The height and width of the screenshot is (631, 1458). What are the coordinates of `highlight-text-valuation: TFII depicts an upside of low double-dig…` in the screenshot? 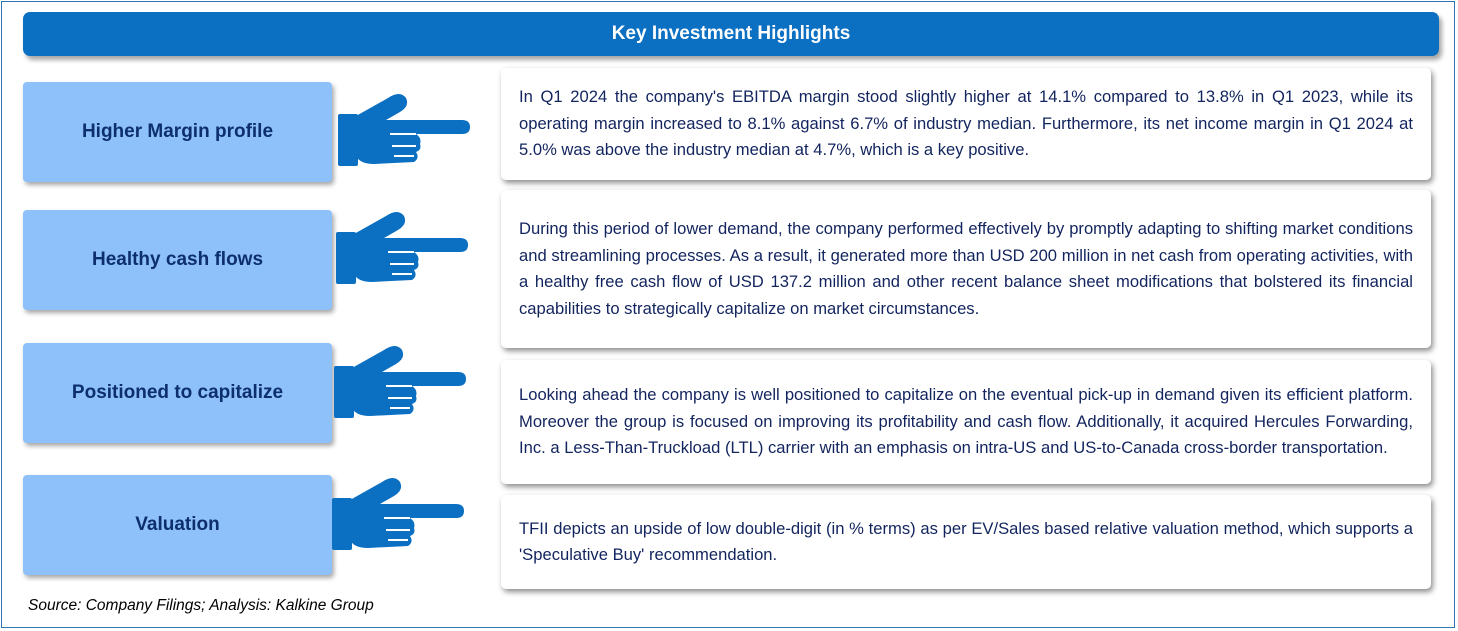 It's located at (966, 542).